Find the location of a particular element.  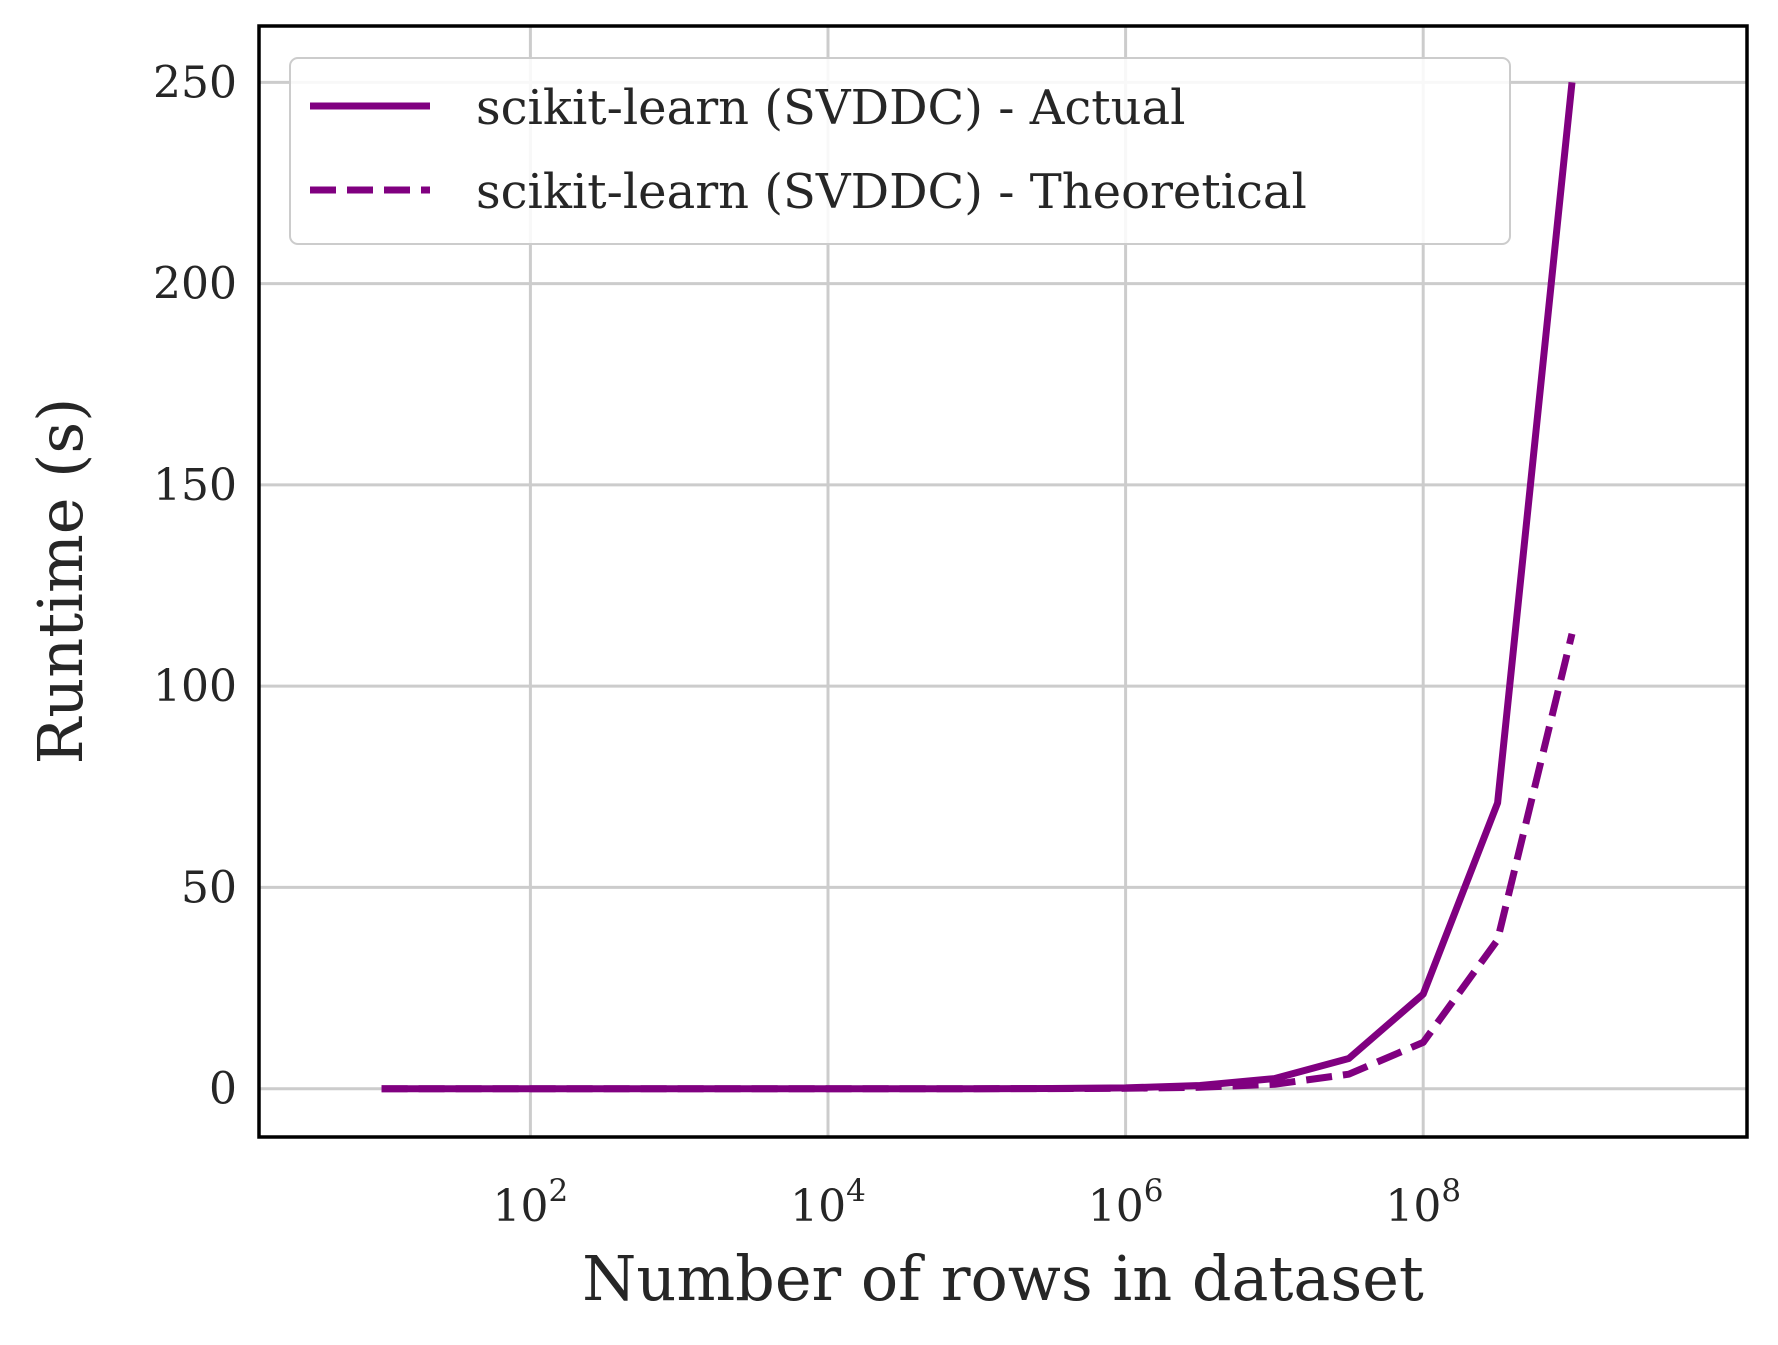

x-tick-label: 10⁸ is located at coordinates (1423, 1202).